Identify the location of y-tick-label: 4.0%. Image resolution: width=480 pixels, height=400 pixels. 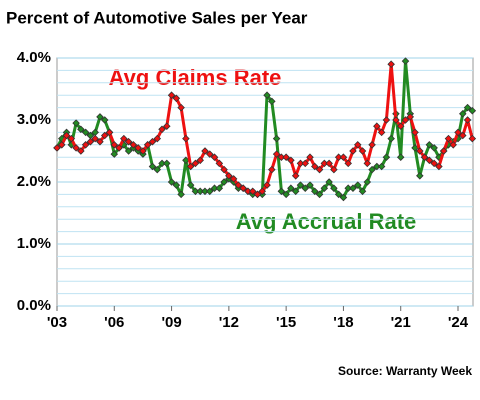
(34, 57).